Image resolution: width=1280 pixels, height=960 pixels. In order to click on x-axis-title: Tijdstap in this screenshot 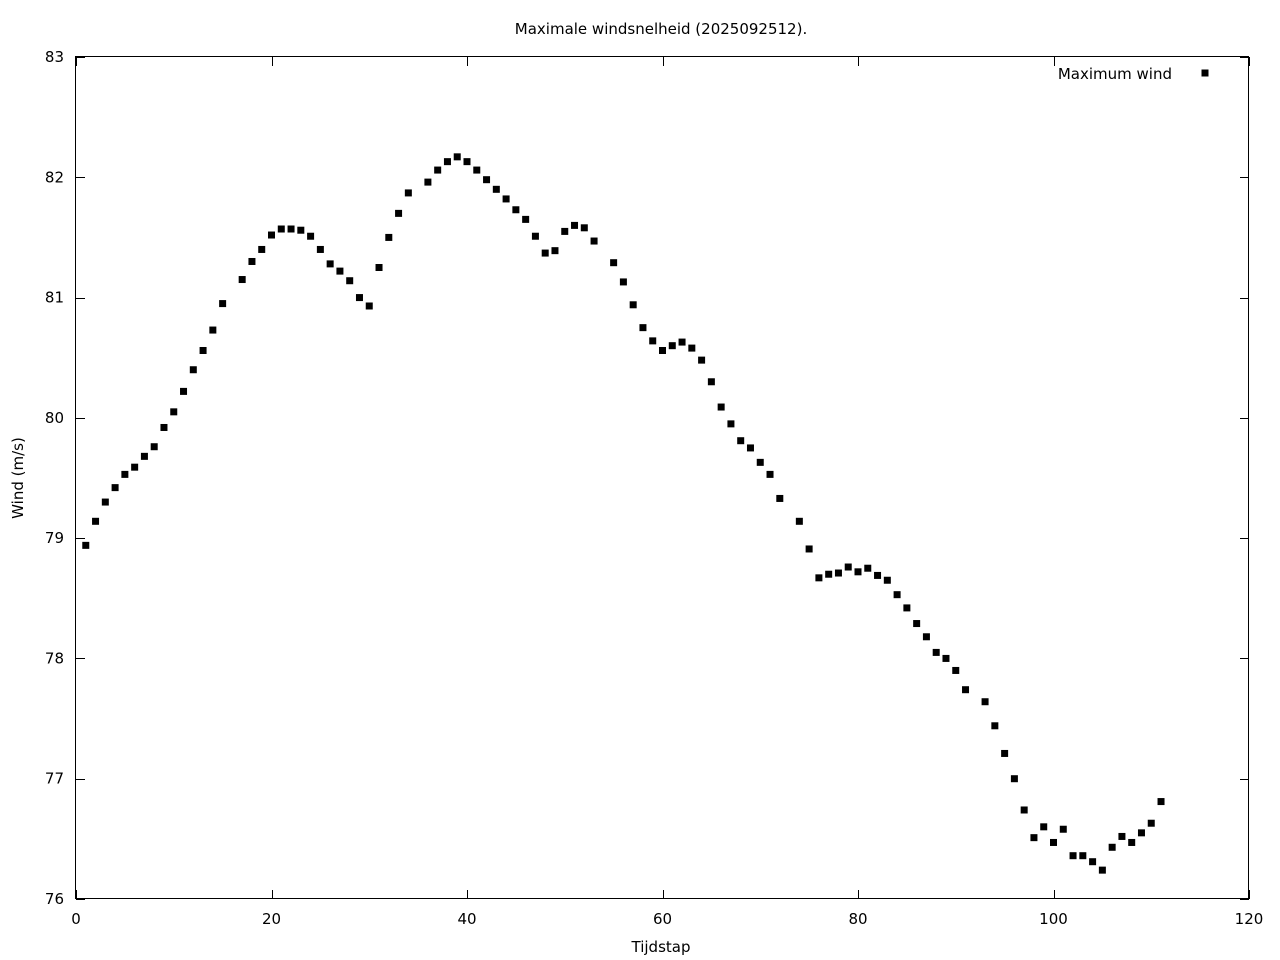, I will do `click(661, 947)`.